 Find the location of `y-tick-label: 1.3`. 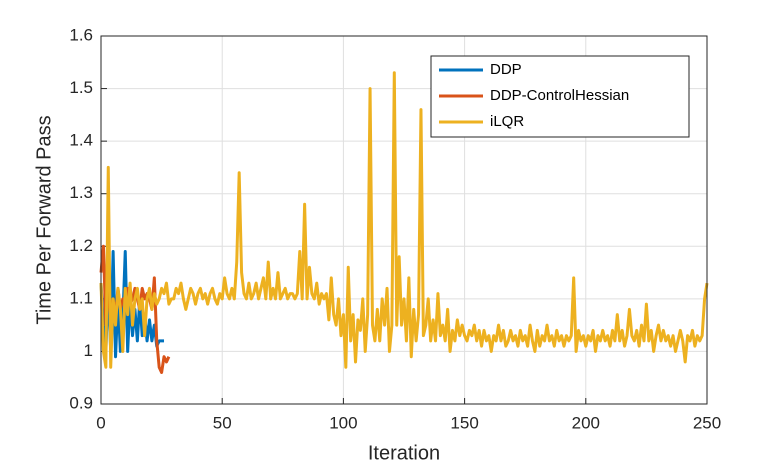

y-tick-label: 1.3 is located at coordinates (81, 192).